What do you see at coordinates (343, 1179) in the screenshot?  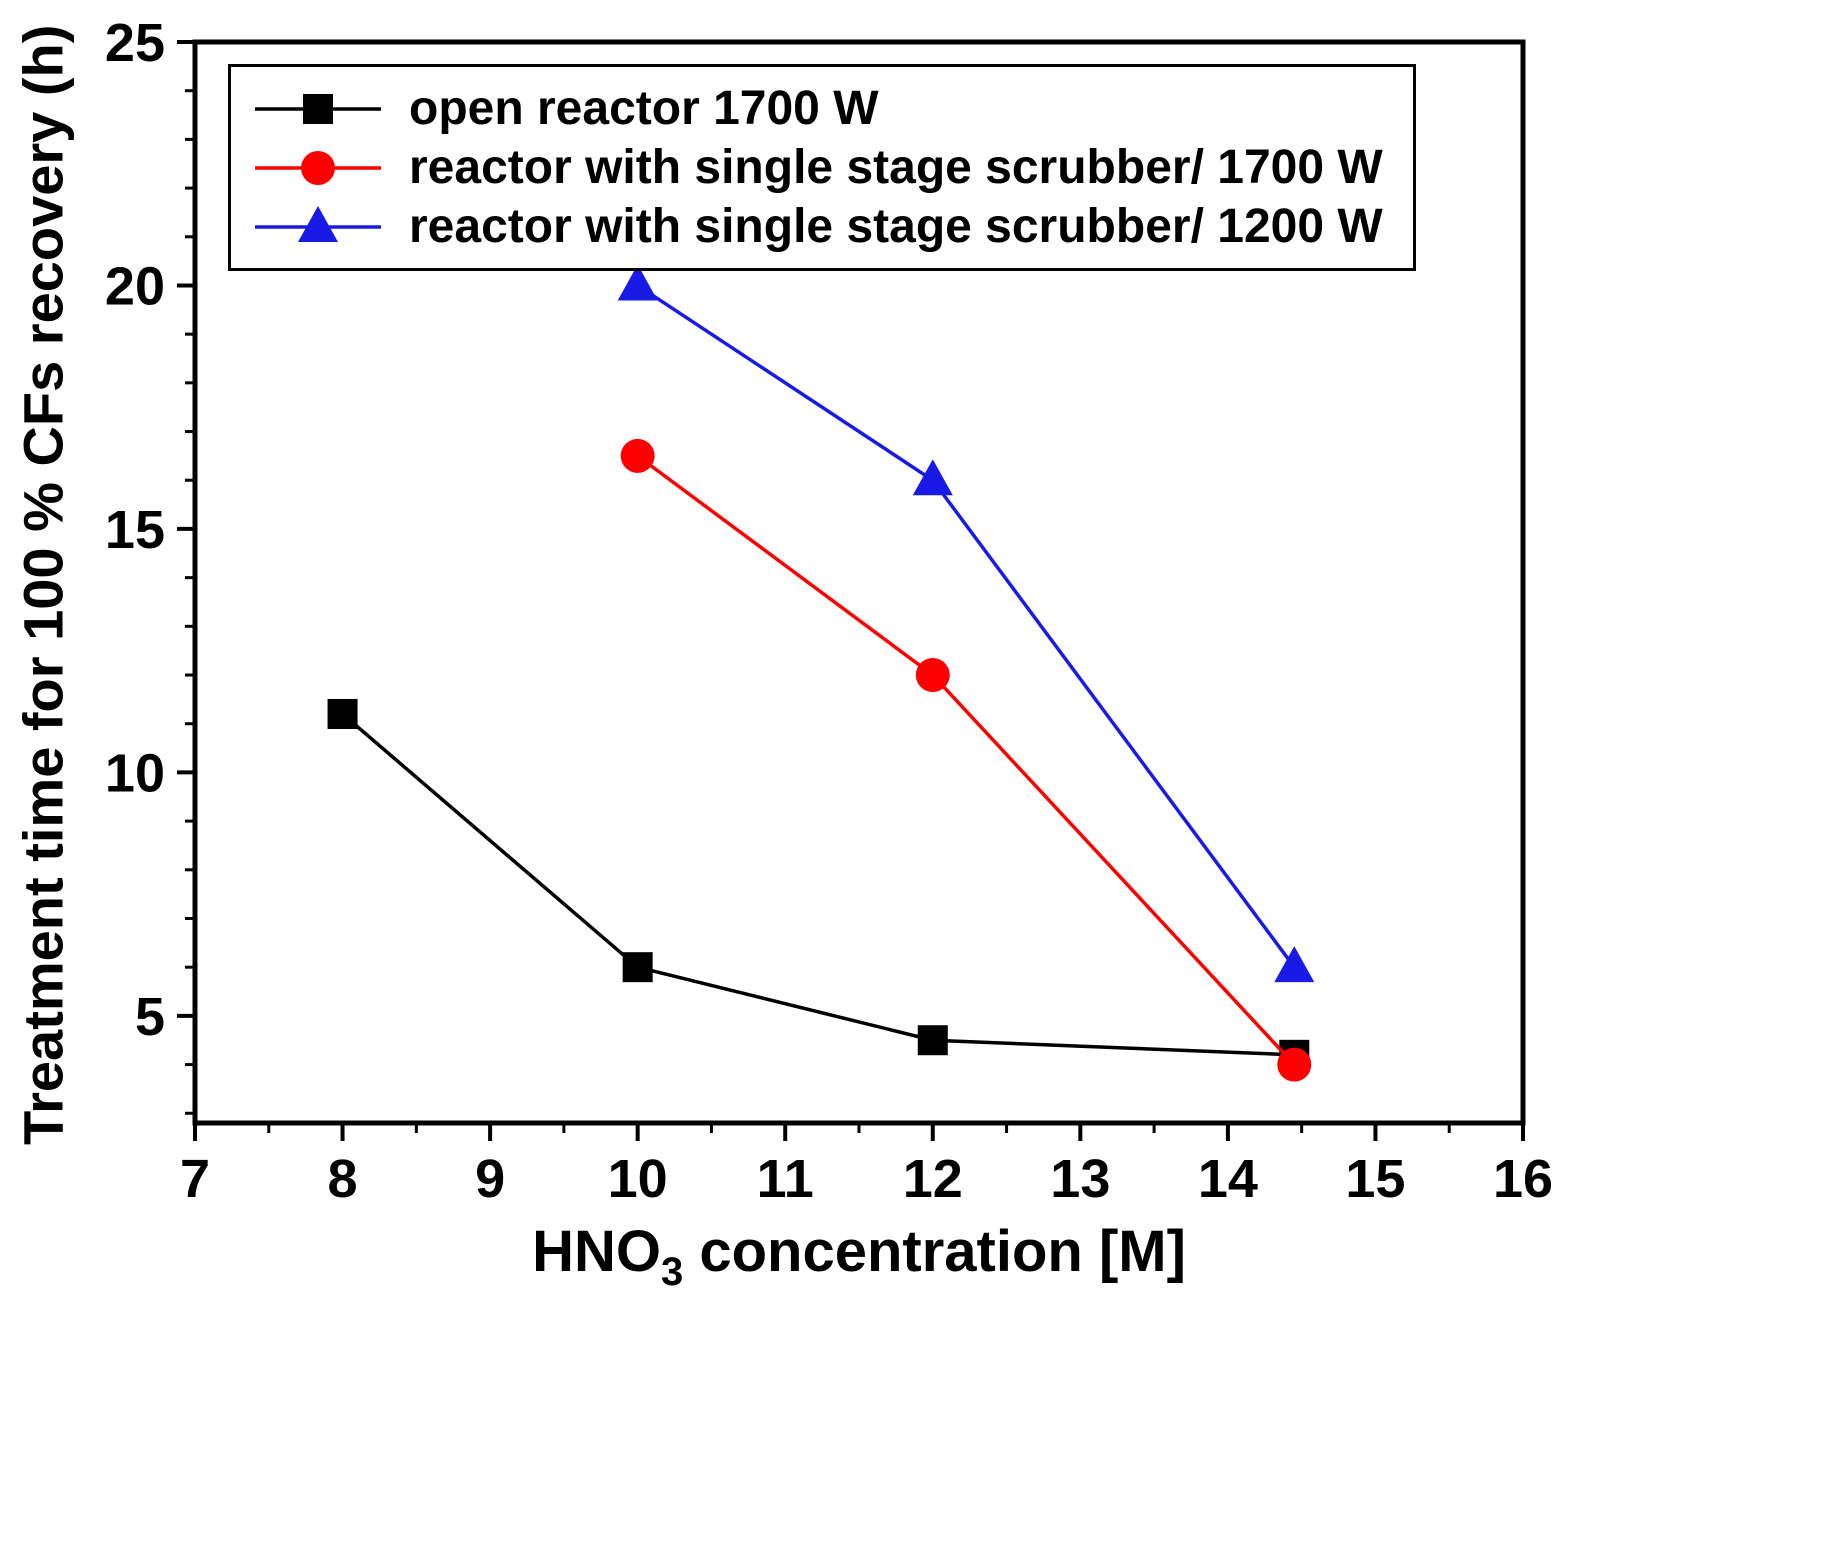 I see `x-tick-label: 8` at bounding box center [343, 1179].